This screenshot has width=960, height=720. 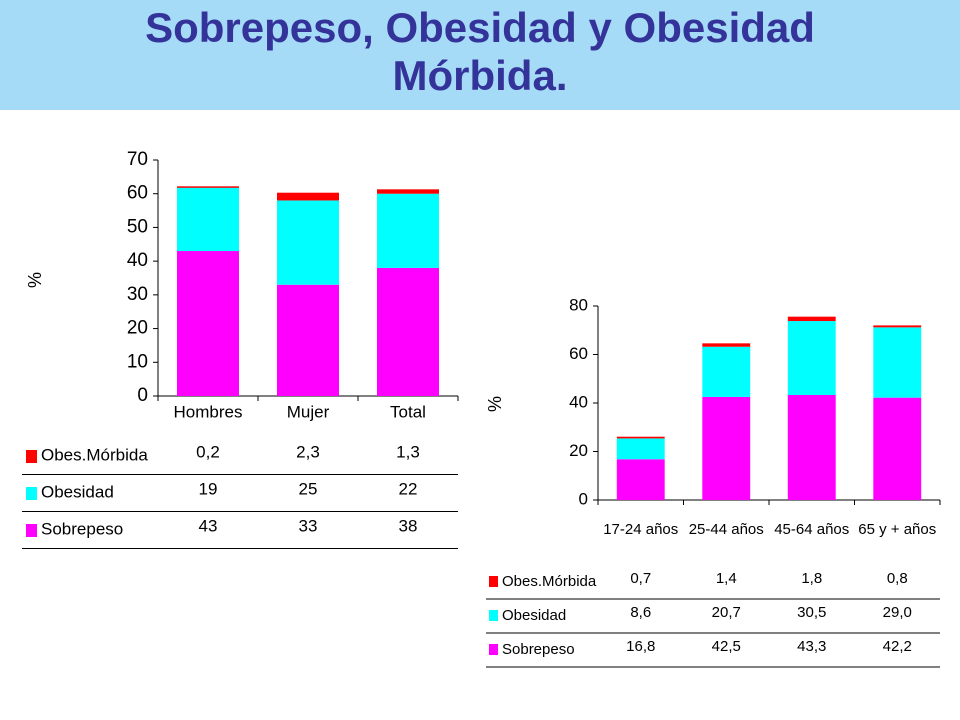 What do you see at coordinates (208, 411) in the screenshot?
I see `x-category-label: Hombres` at bounding box center [208, 411].